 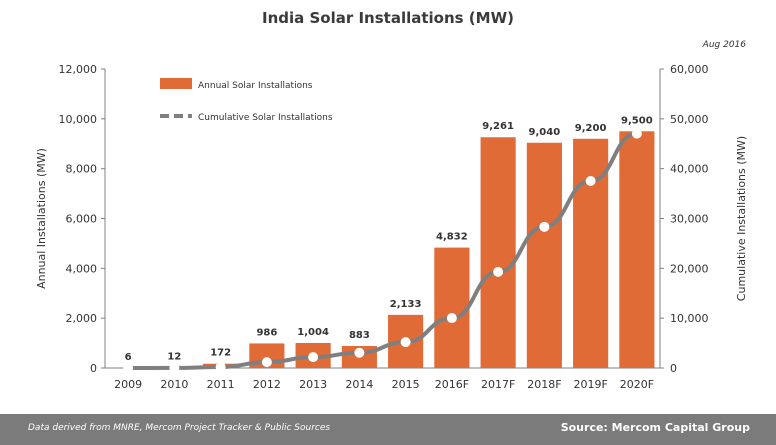 I want to click on right-tick-label: 60,000, so click(x=689, y=69).